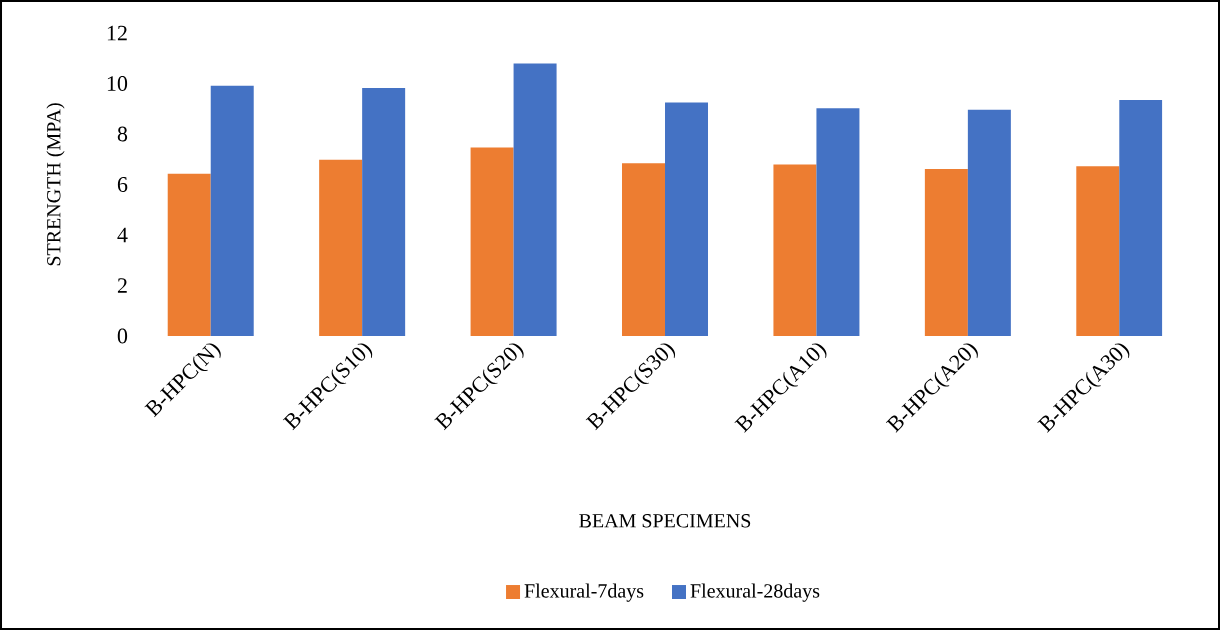  What do you see at coordinates (55, 184) in the screenshot?
I see `y-axis-title: STRENGTH (MPA)` at bounding box center [55, 184].